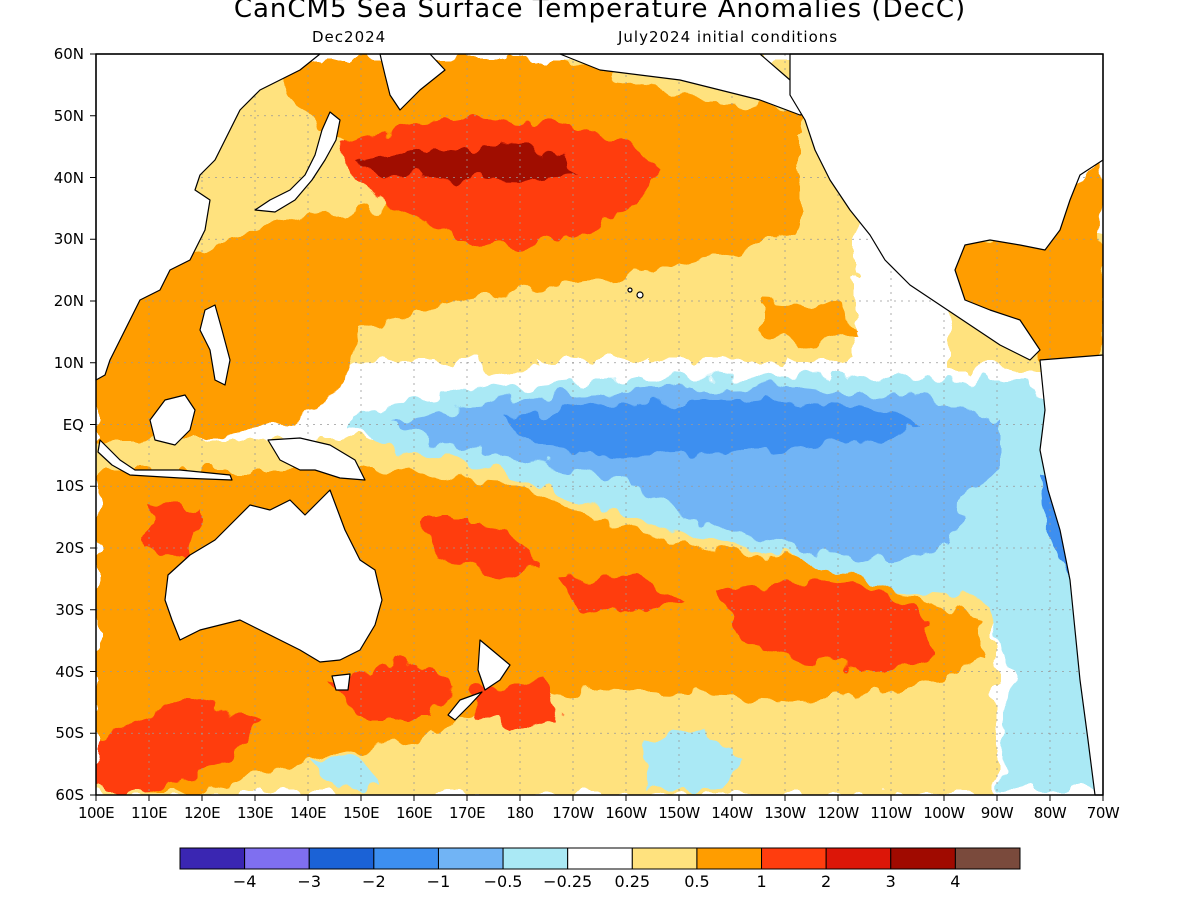 The image size is (1200, 900). I want to click on lon-tick-label: 180, so click(520, 813).